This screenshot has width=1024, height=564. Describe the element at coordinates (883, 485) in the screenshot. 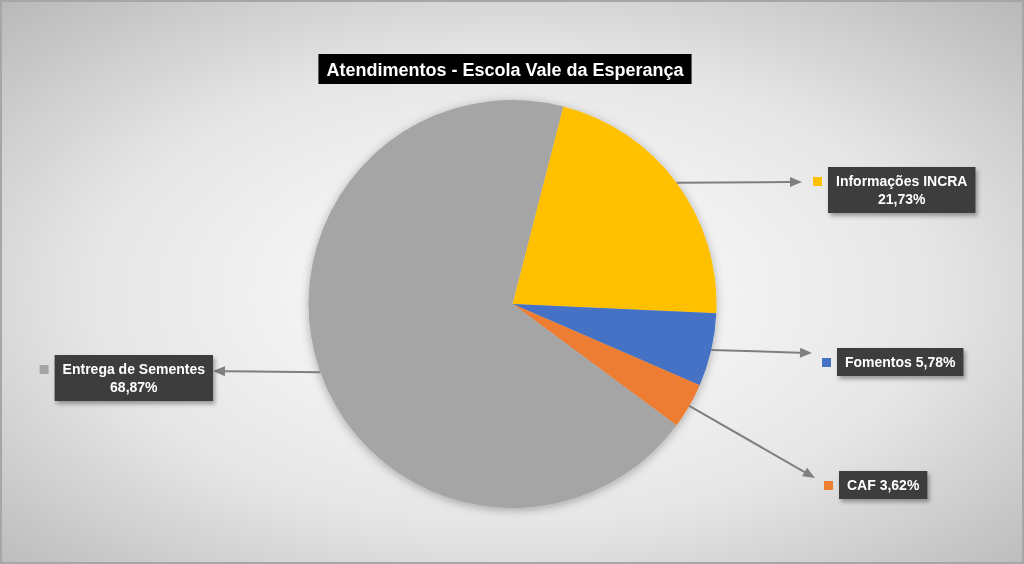

I see `legend-label: CAF 3,62%` at that location.